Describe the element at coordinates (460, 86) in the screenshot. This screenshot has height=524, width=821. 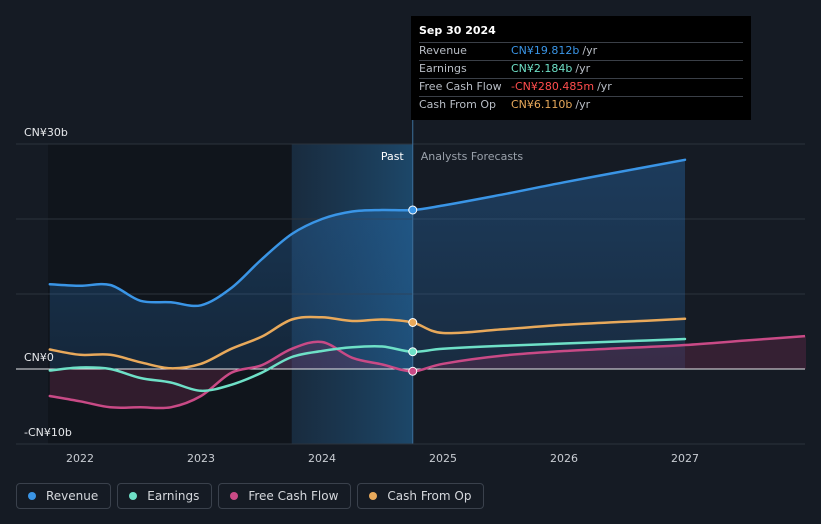
I see `tooltip-label: Free Cash Flow` at that location.